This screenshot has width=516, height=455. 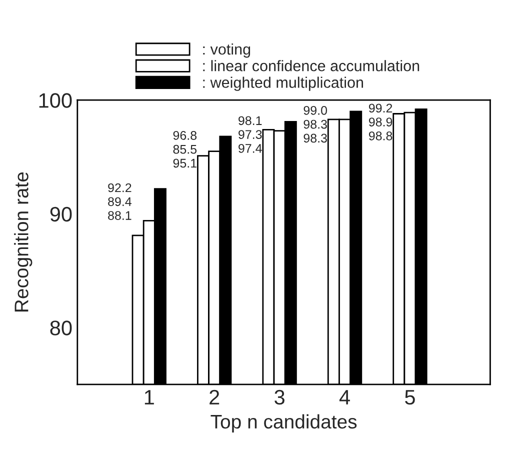 I want to click on annotation: 99.0, so click(x=316, y=110).